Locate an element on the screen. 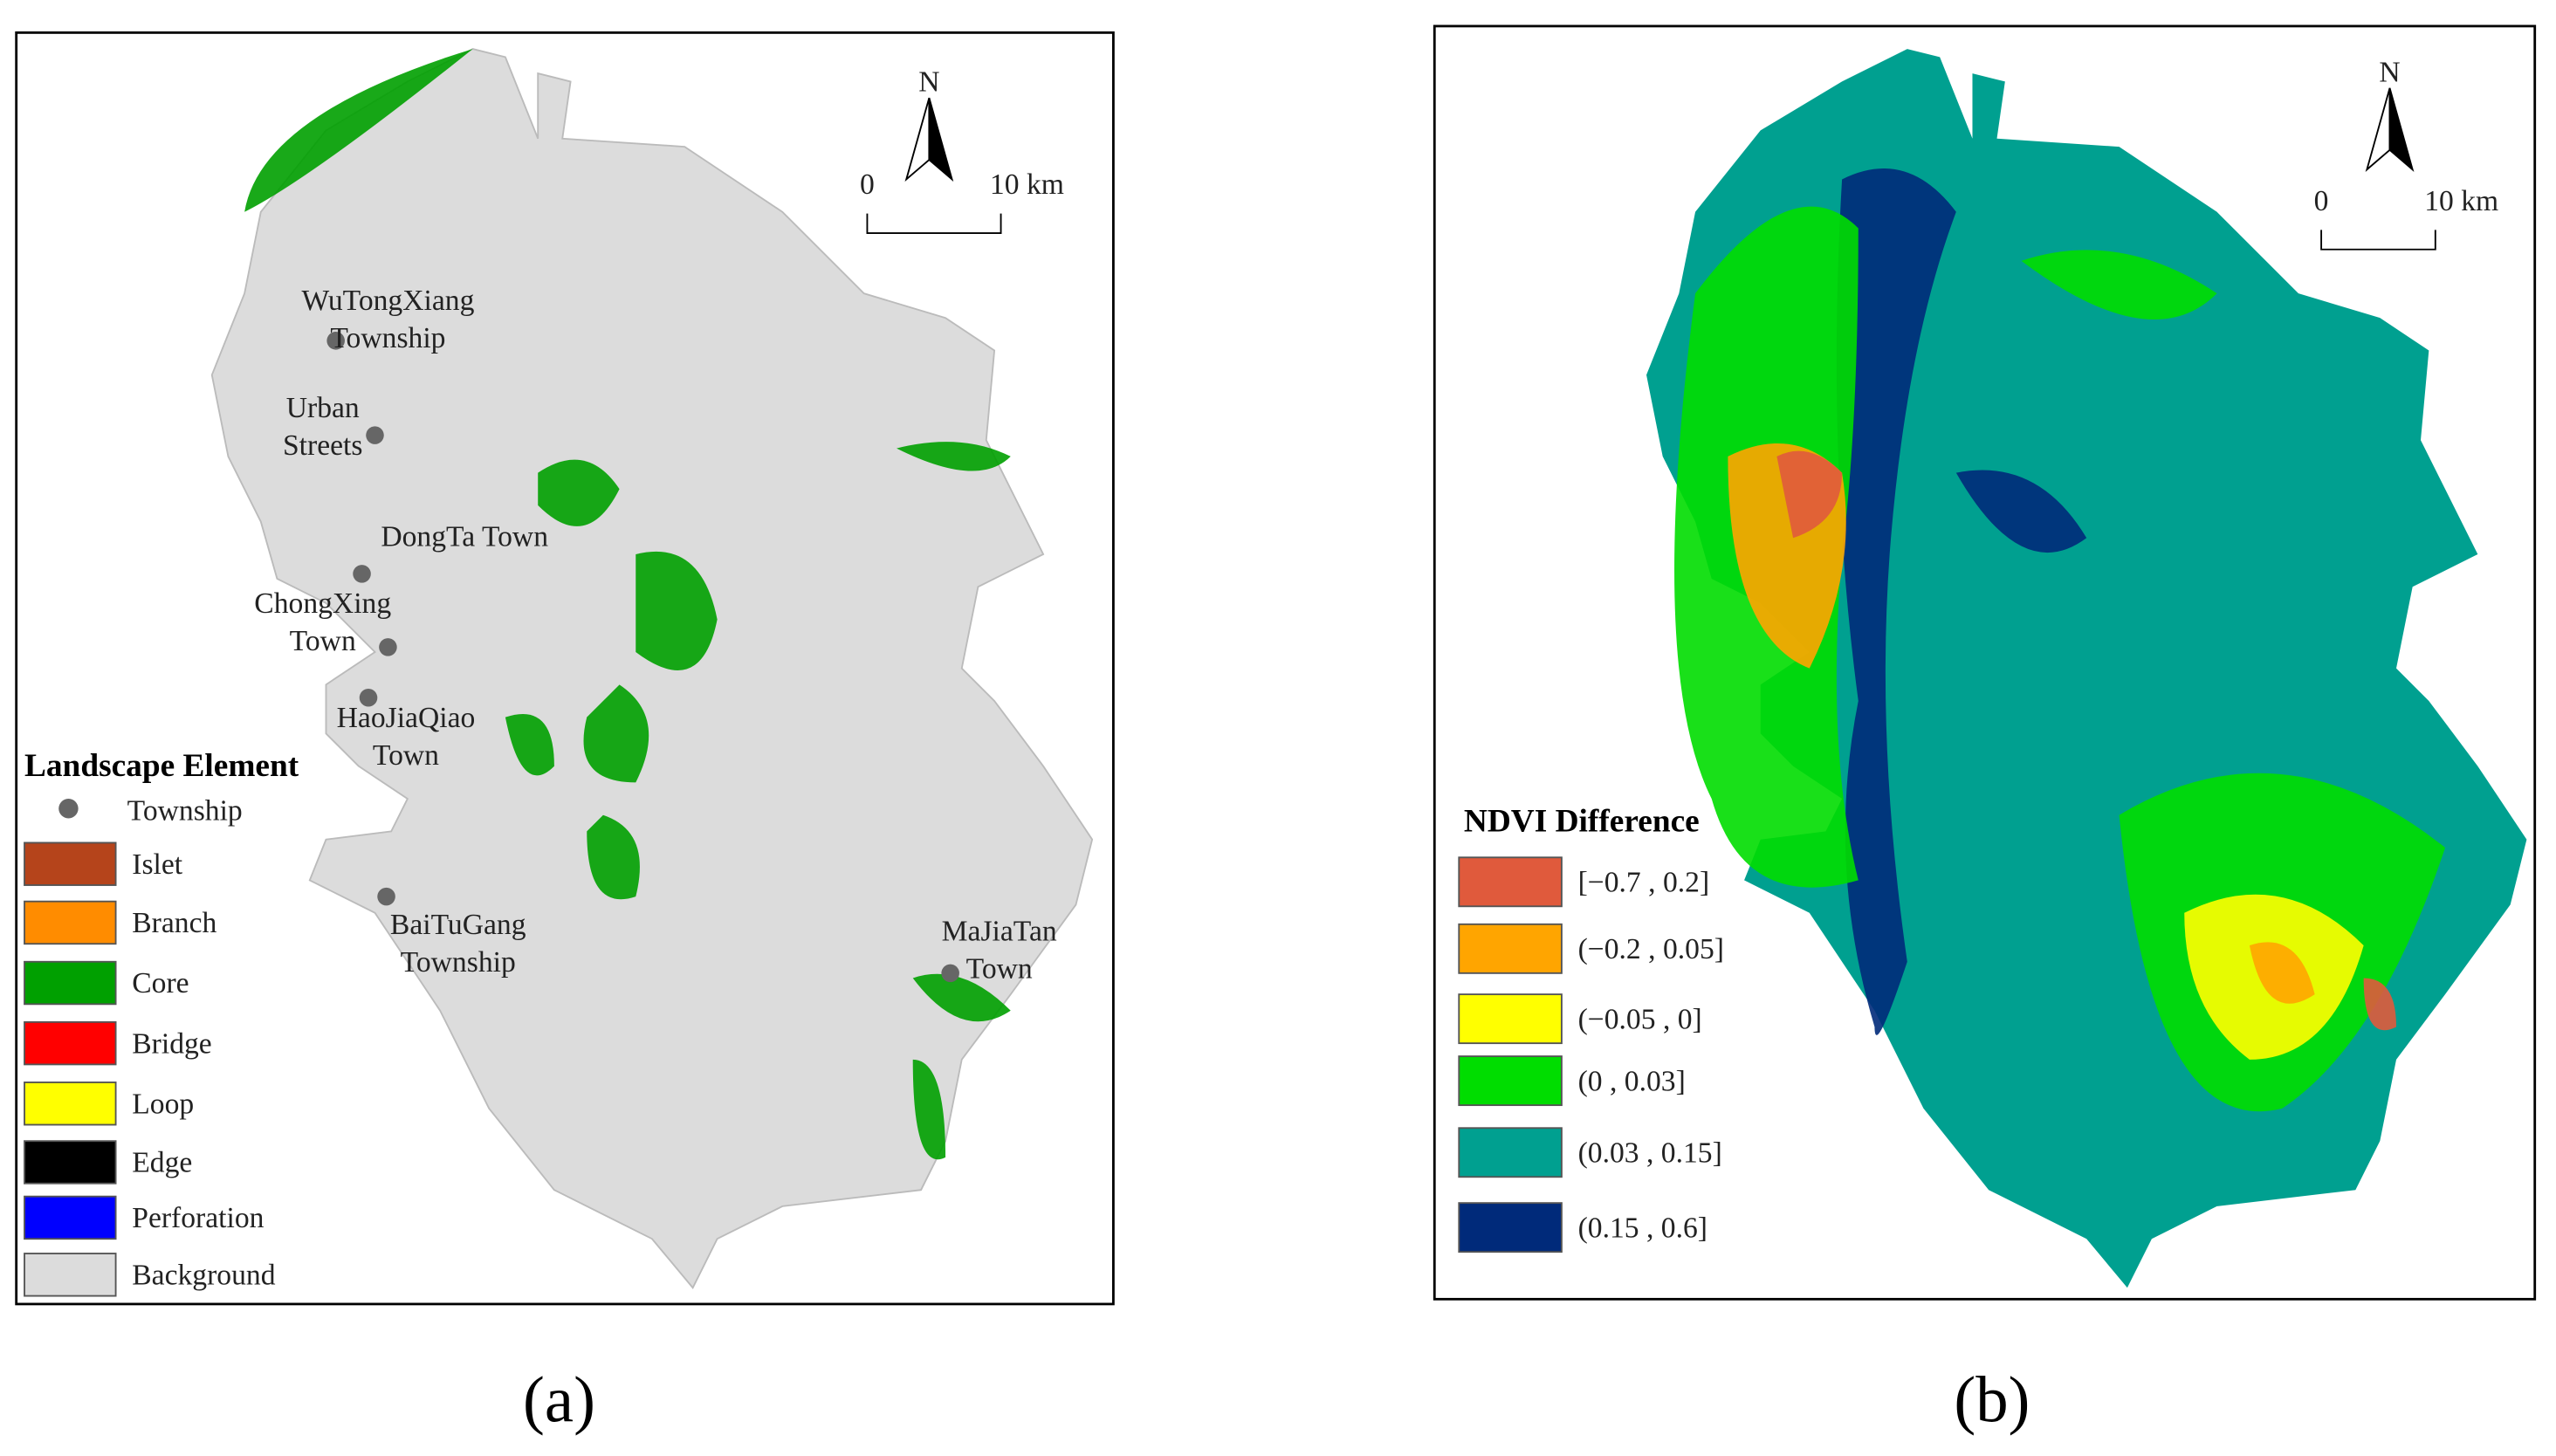 The width and height of the screenshot is (2556, 1456). township-label: Streets is located at coordinates (323, 445).